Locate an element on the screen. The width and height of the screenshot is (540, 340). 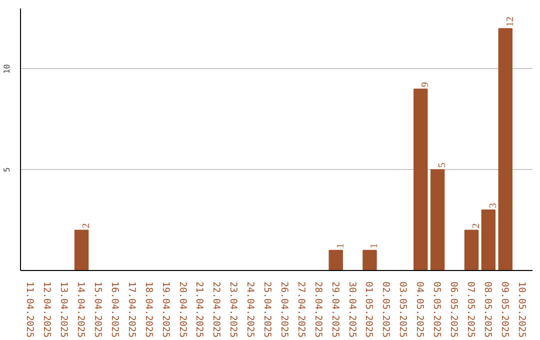
x-tick-label: 13.04.2025 is located at coordinates (64, 310).